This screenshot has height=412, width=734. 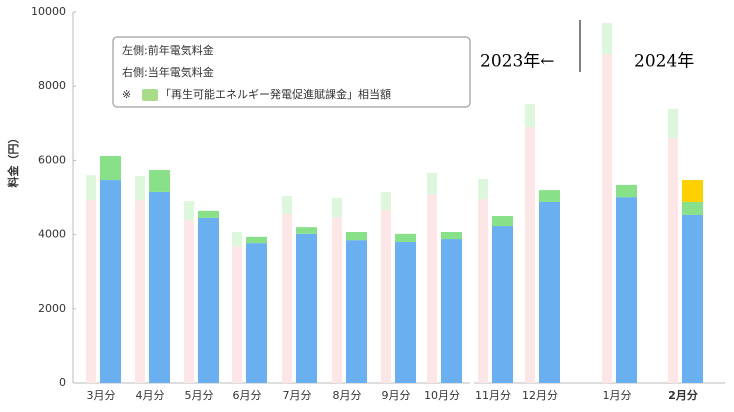 What do you see at coordinates (150, 95) in the screenshot?
I see `legend-swatch` at bounding box center [150, 95].